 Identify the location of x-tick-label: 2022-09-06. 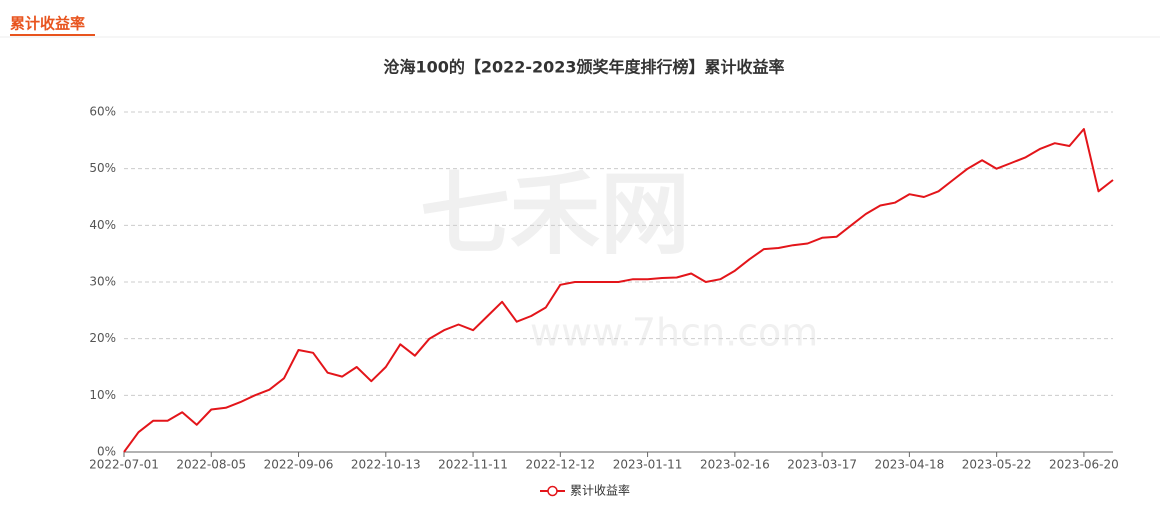
(299, 465).